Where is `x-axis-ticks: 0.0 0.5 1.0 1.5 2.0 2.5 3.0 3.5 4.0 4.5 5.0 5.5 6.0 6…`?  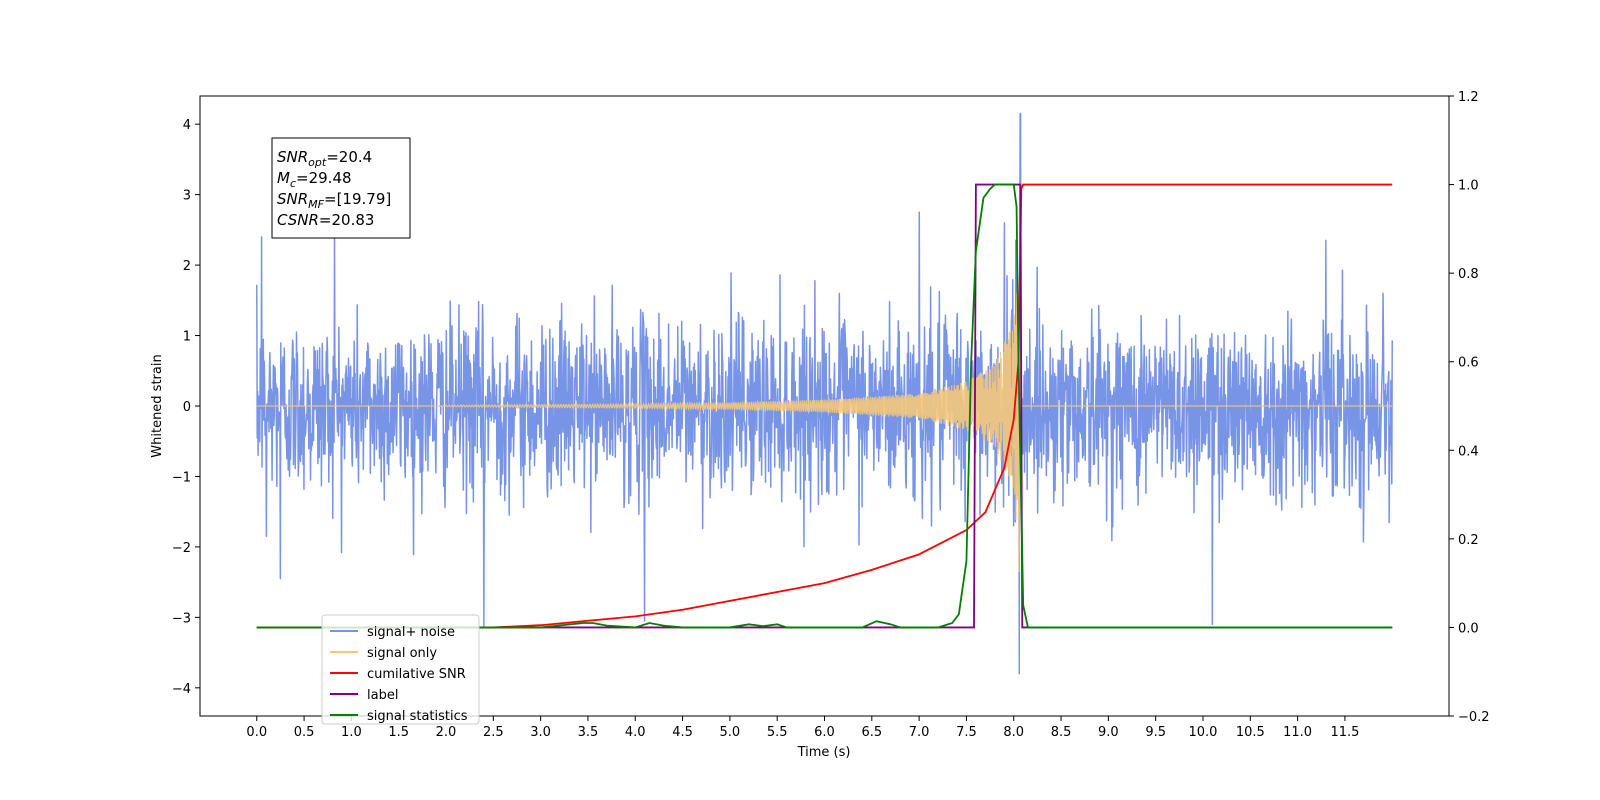 x-axis-ticks: 0.0 0.5 1.0 1.5 2.0 2.5 3.0 3.5 4.0 4.5 5.0 5.5 6.0 6… is located at coordinates (802, 728).